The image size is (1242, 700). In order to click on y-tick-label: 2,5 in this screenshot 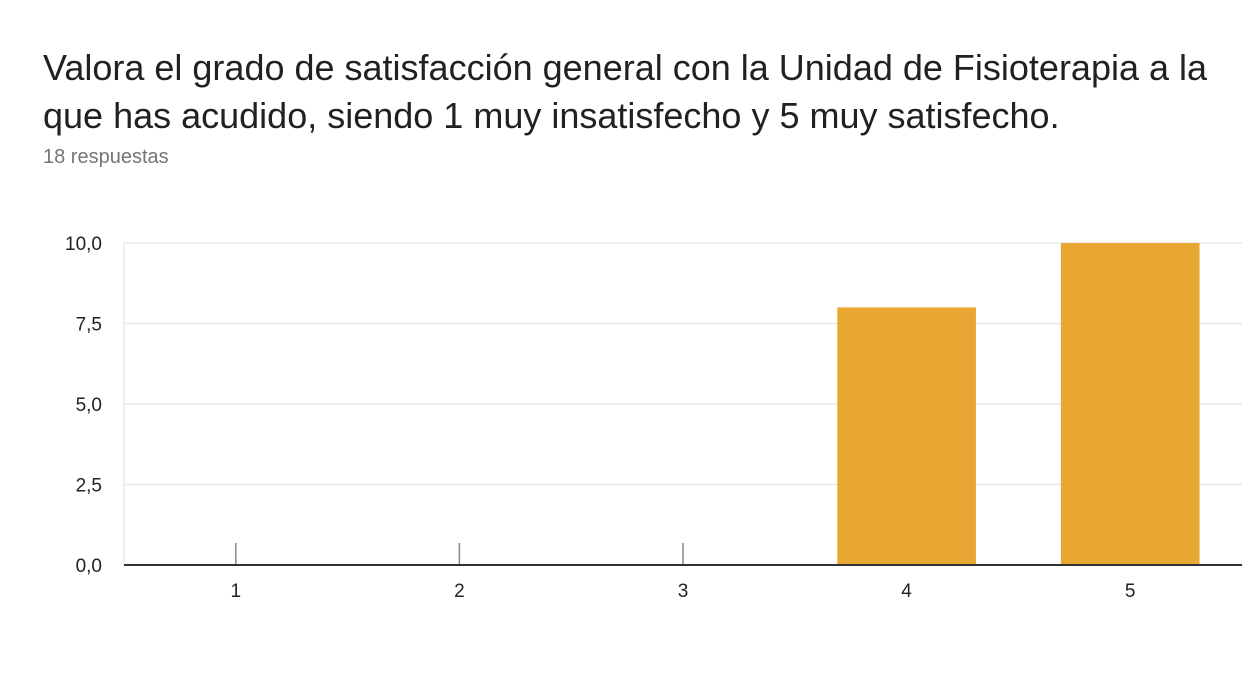, I will do `click(89, 486)`.